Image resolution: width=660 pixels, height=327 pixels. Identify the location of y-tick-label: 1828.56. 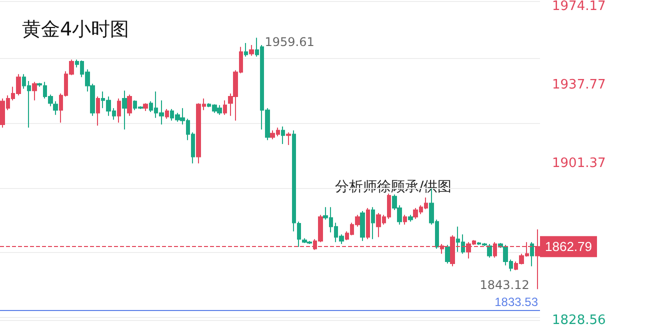
(579, 320).